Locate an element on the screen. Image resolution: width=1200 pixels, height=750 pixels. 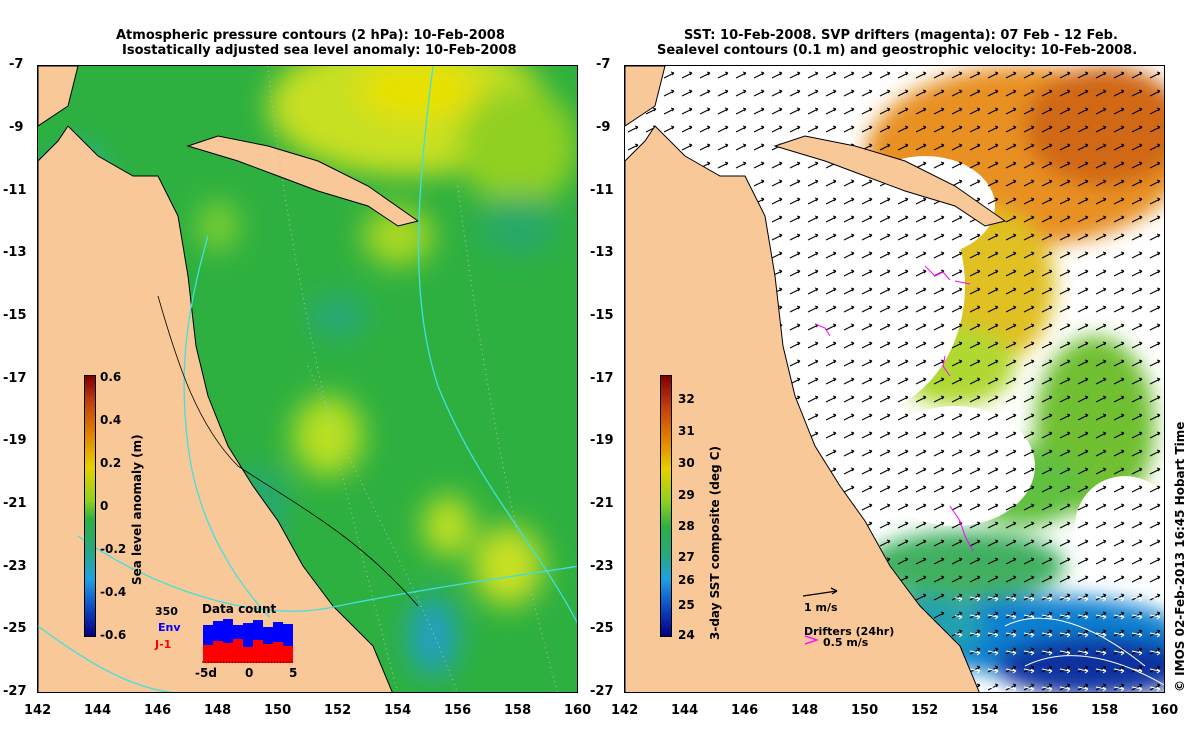
sst-tick-7: 25 is located at coordinates (686, 605).